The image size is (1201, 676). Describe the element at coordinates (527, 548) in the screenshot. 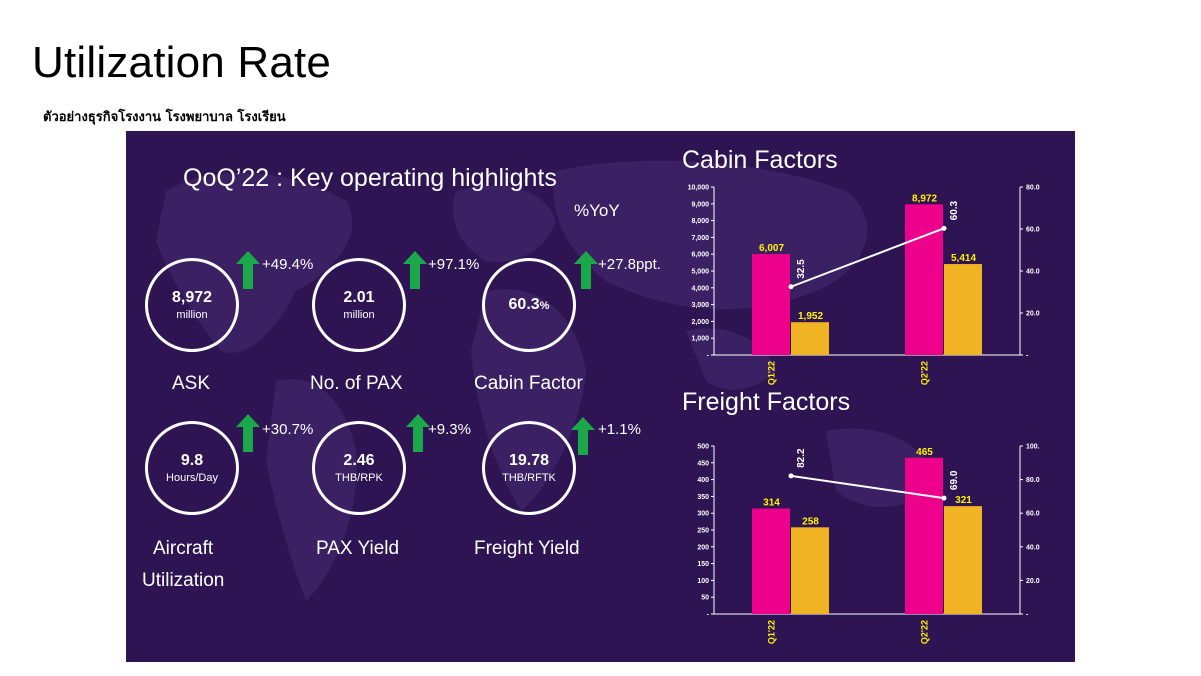

I see `metric-label-freight-yield: Freight Yield` at that location.